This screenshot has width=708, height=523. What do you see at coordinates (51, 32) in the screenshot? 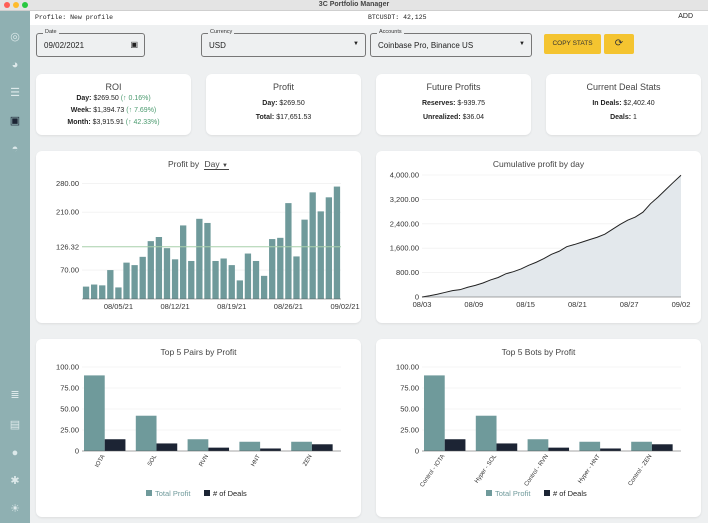
I see `date-label: Date` at bounding box center [51, 32].